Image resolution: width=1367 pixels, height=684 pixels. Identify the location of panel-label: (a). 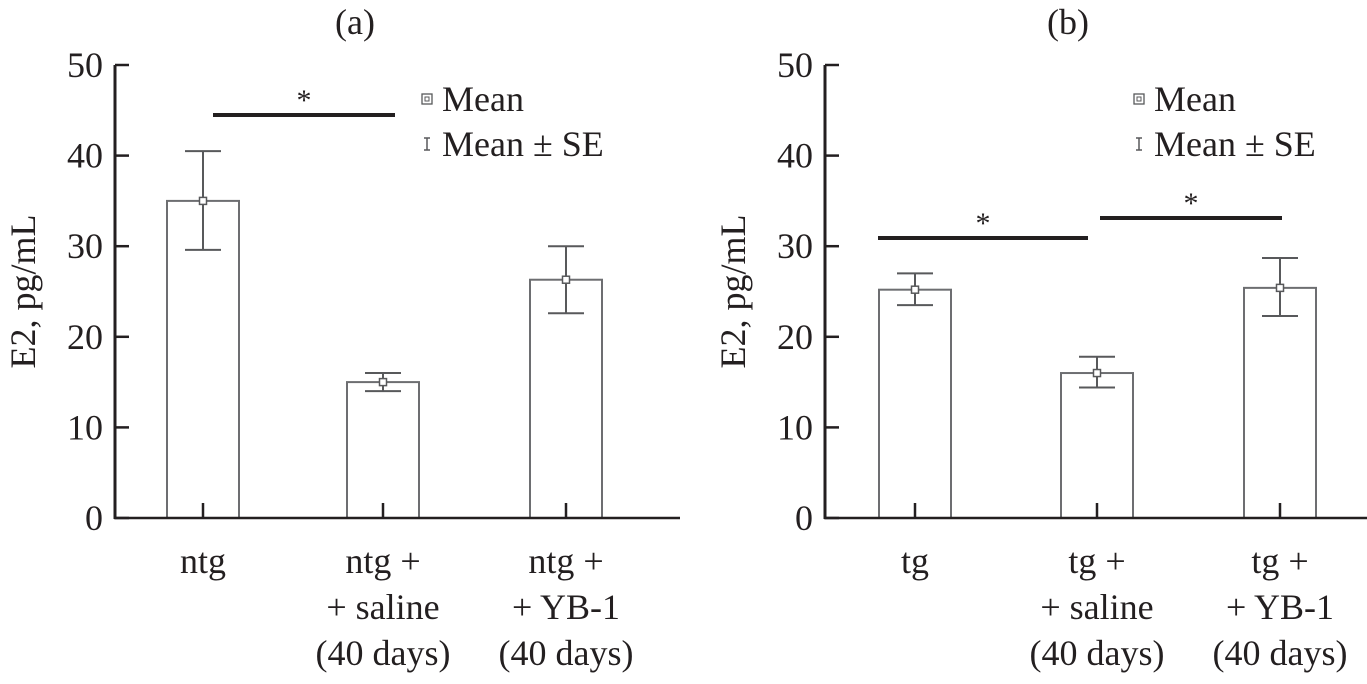
(355, 22).